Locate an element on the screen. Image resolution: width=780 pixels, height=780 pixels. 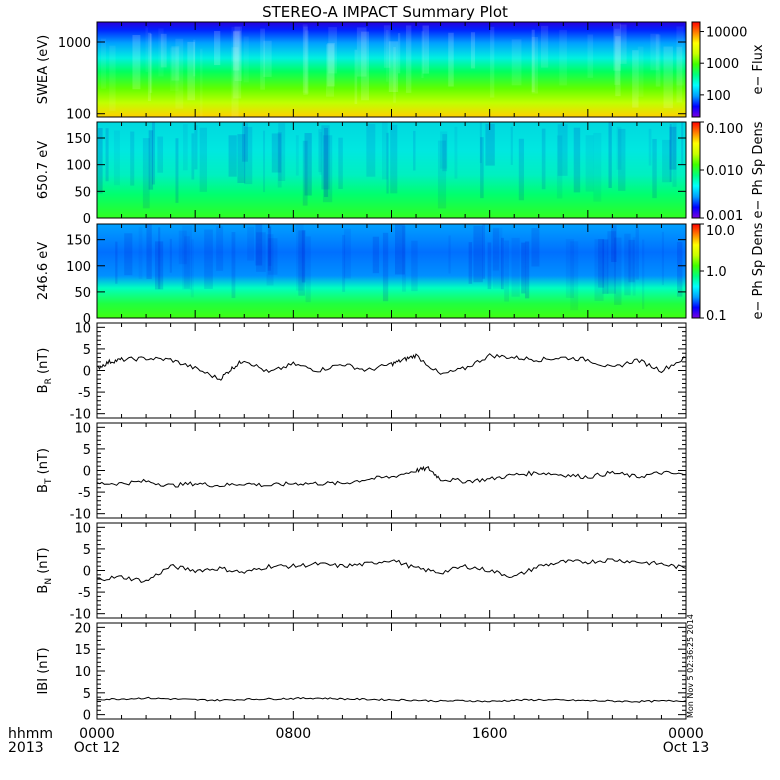
y-axis-label-sub: N is located at coordinates (49, 581).